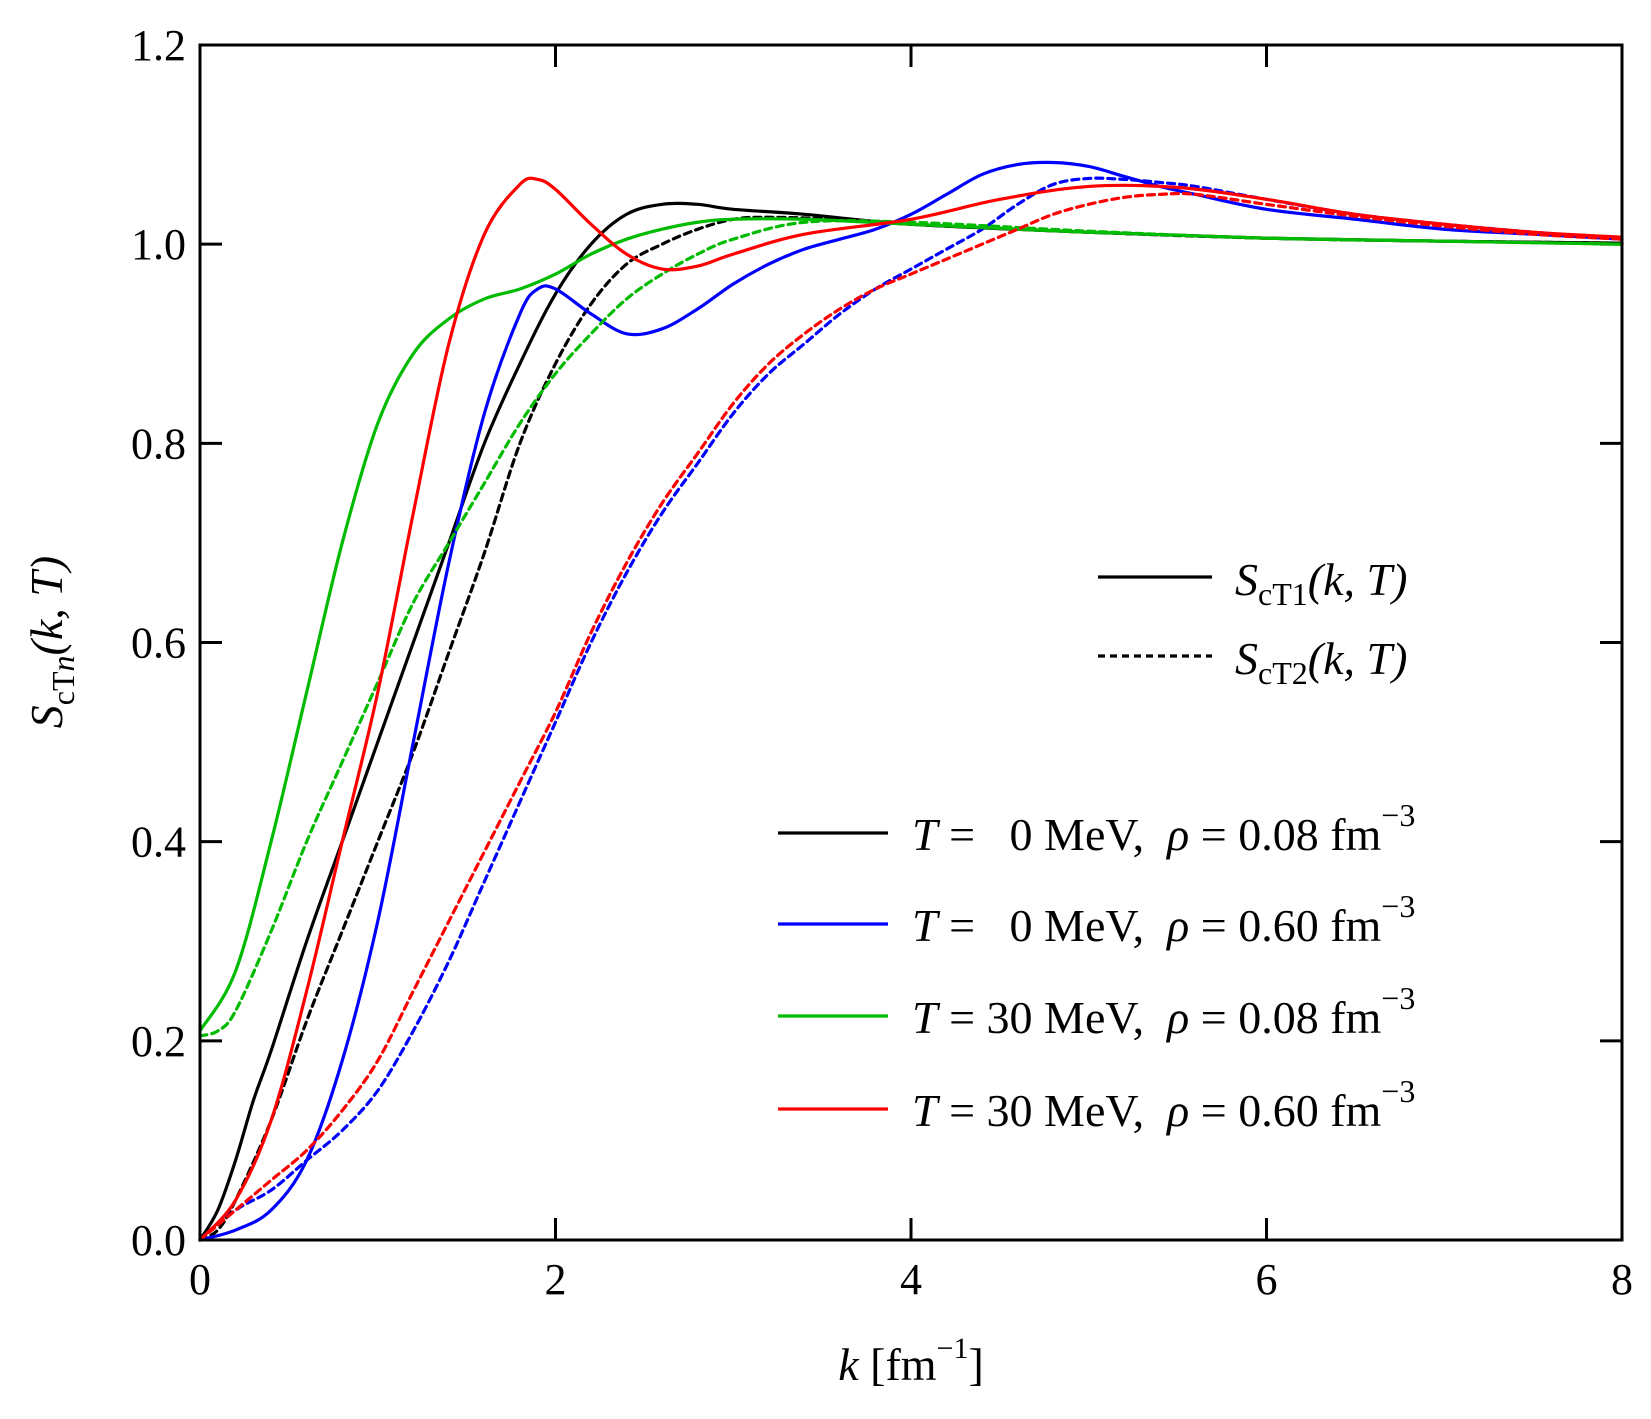 The height and width of the screenshot is (1419, 1651). What do you see at coordinates (1622, 1279) in the screenshot?
I see `x-tick-label-4: 8` at bounding box center [1622, 1279].